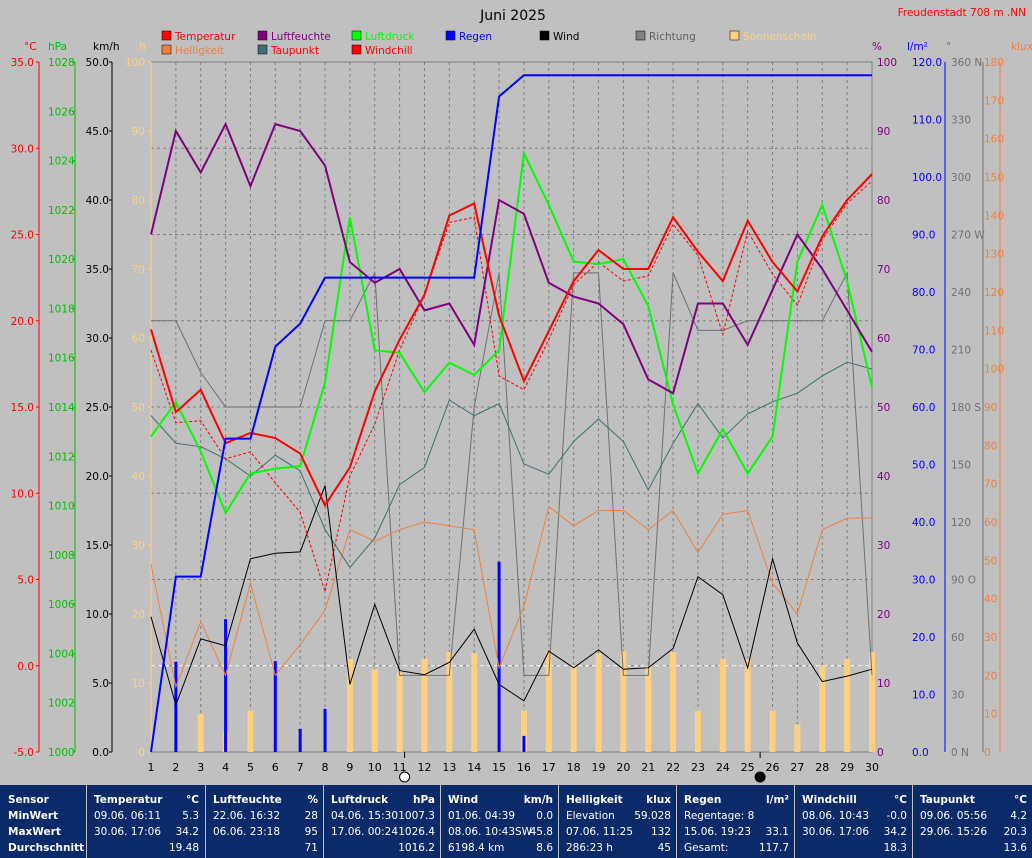  What do you see at coordinates (61, 211) in the screenshot?
I see `axis-tick-label: 1022` at bounding box center [61, 211].